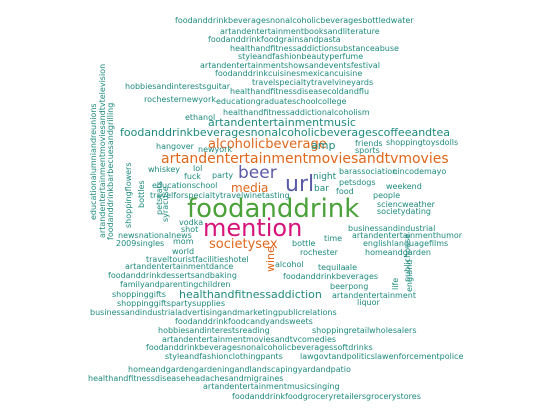 This screenshot has height=413, width=550. What do you see at coordinates (374, 295) in the screenshot?
I see `cloud-word: artandentertainment` at bounding box center [374, 295].